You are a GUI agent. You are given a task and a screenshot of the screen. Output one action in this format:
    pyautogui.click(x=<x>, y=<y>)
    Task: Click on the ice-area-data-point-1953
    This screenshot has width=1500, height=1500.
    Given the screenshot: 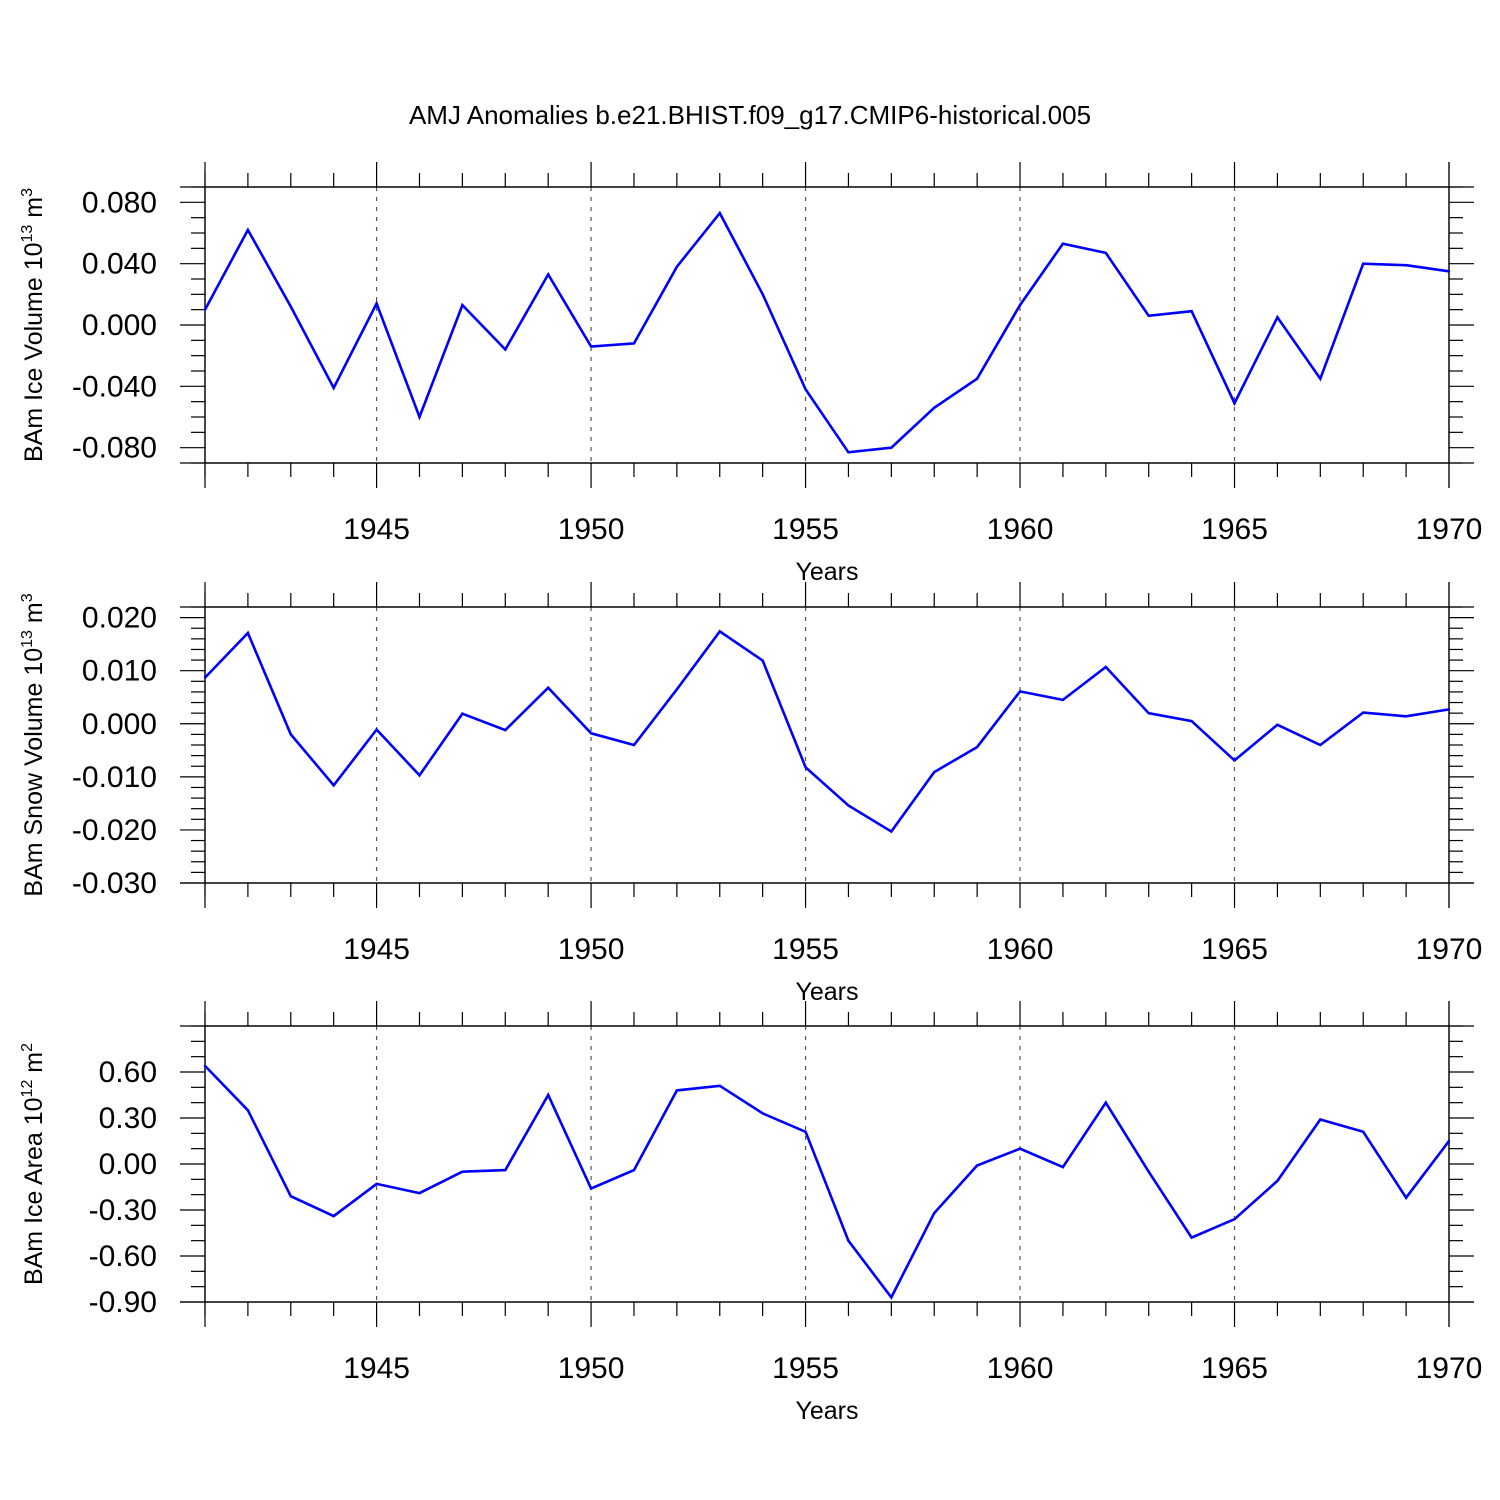 What is the action you would take?
    pyautogui.click(x=719, y=1086)
    